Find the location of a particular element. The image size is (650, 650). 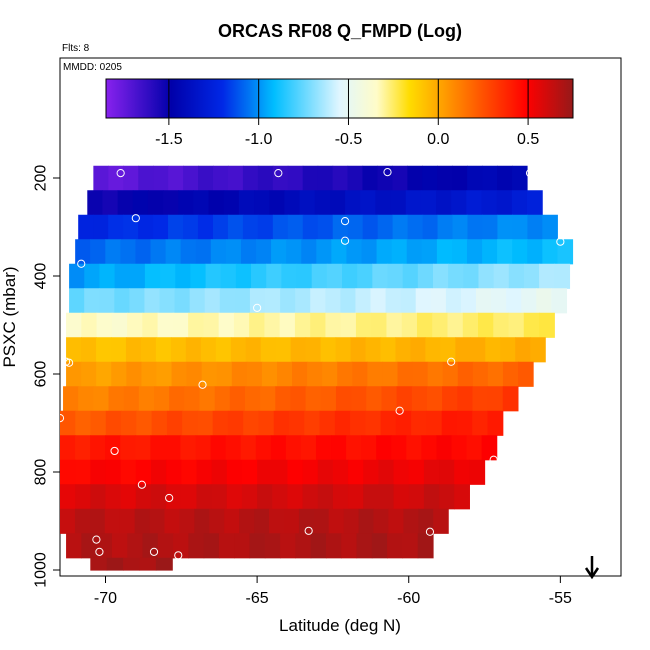

colorbar-ticks: -1.5 -1.0 -0.5 0.0 0.5 is located at coordinates (347, 113).